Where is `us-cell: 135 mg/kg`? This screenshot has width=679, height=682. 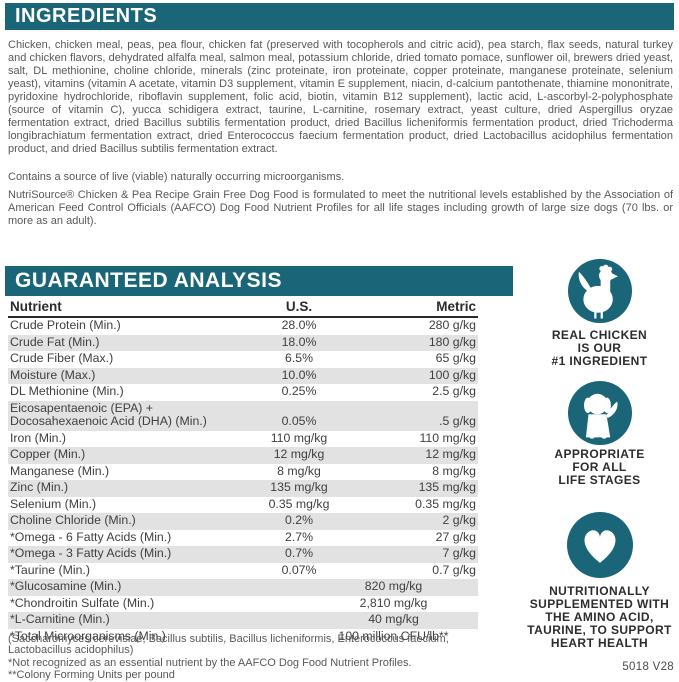 us-cell: 135 mg/kg is located at coordinates (299, 487).